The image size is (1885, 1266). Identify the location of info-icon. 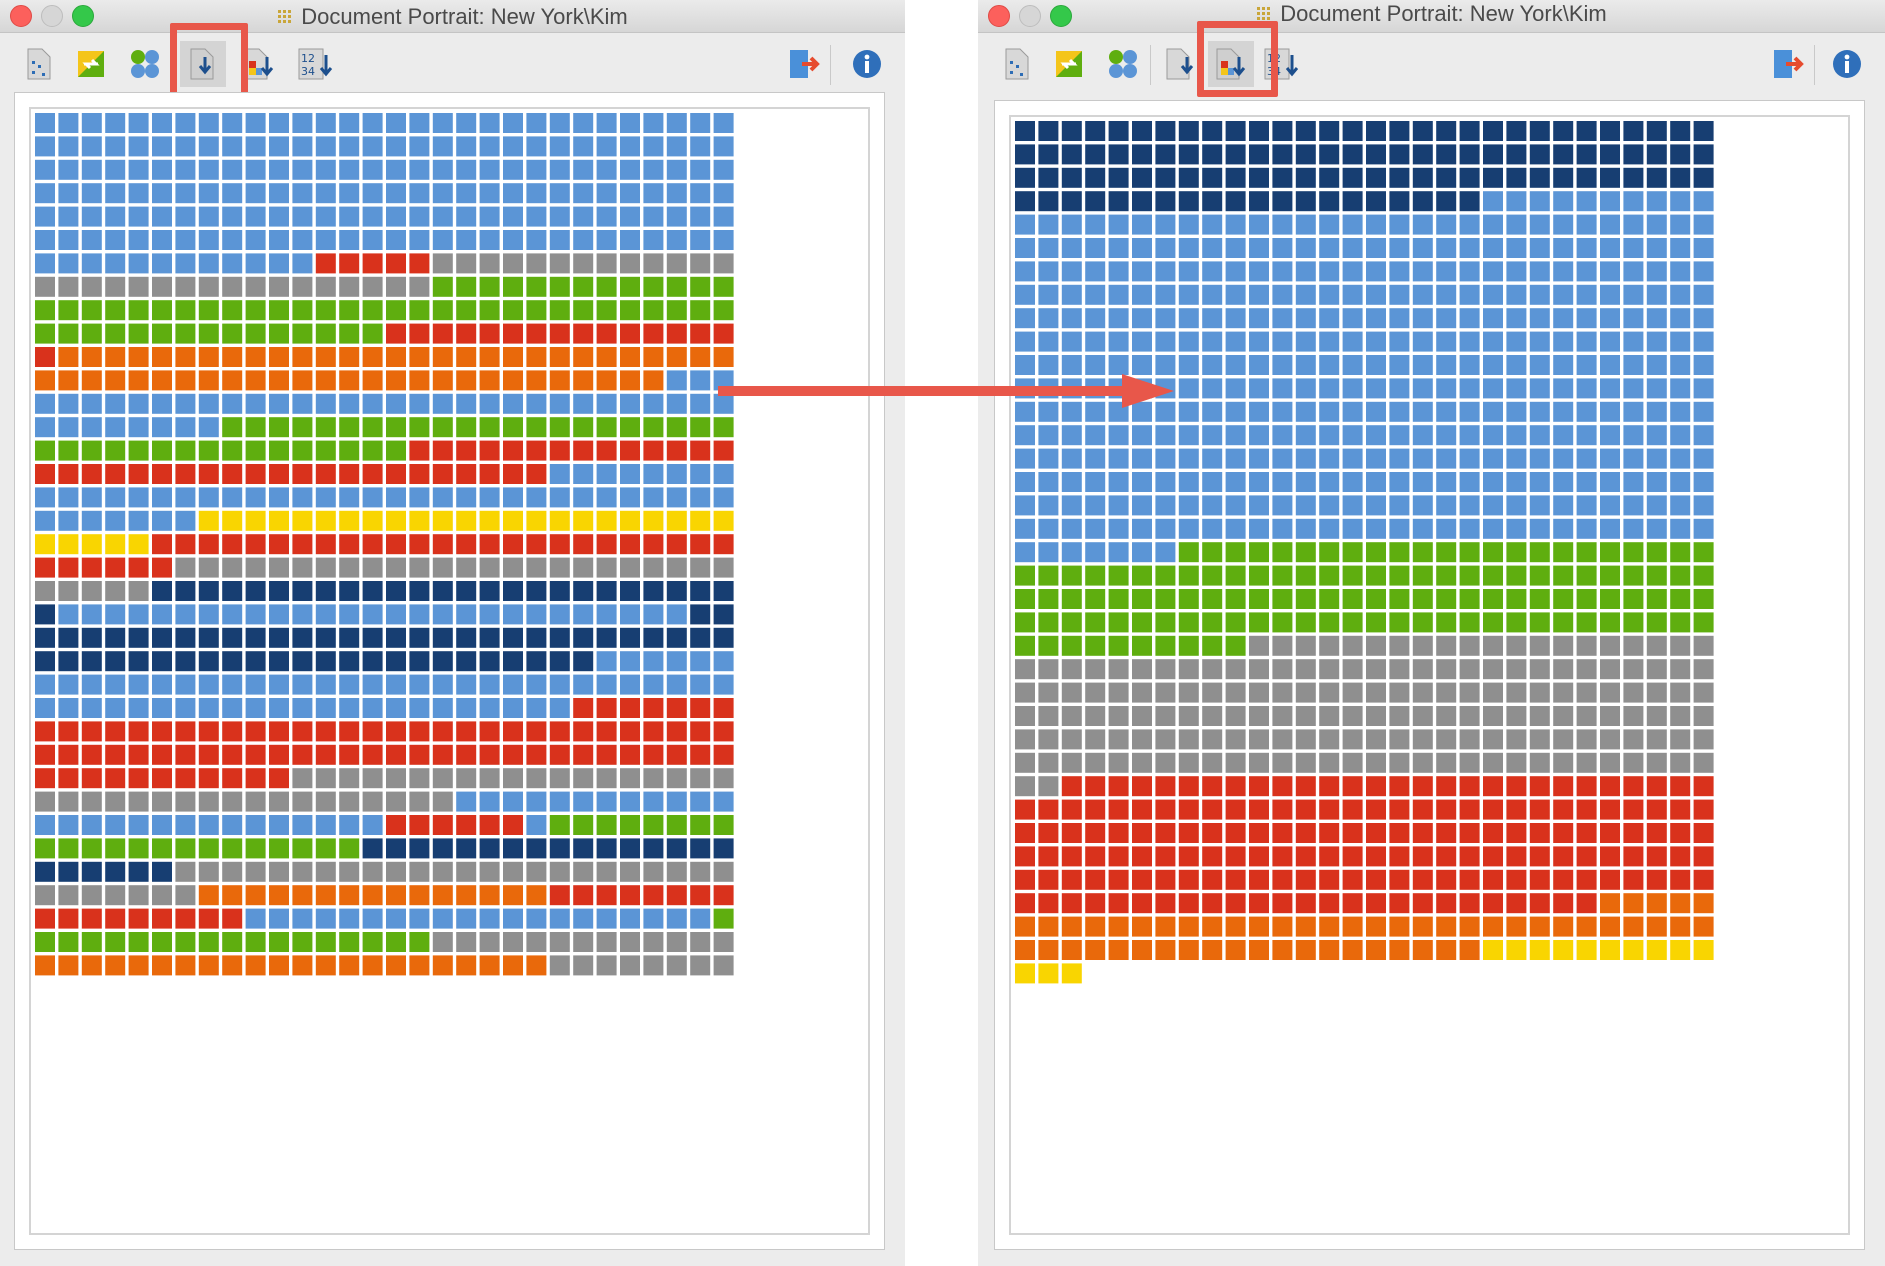
(867, 64).